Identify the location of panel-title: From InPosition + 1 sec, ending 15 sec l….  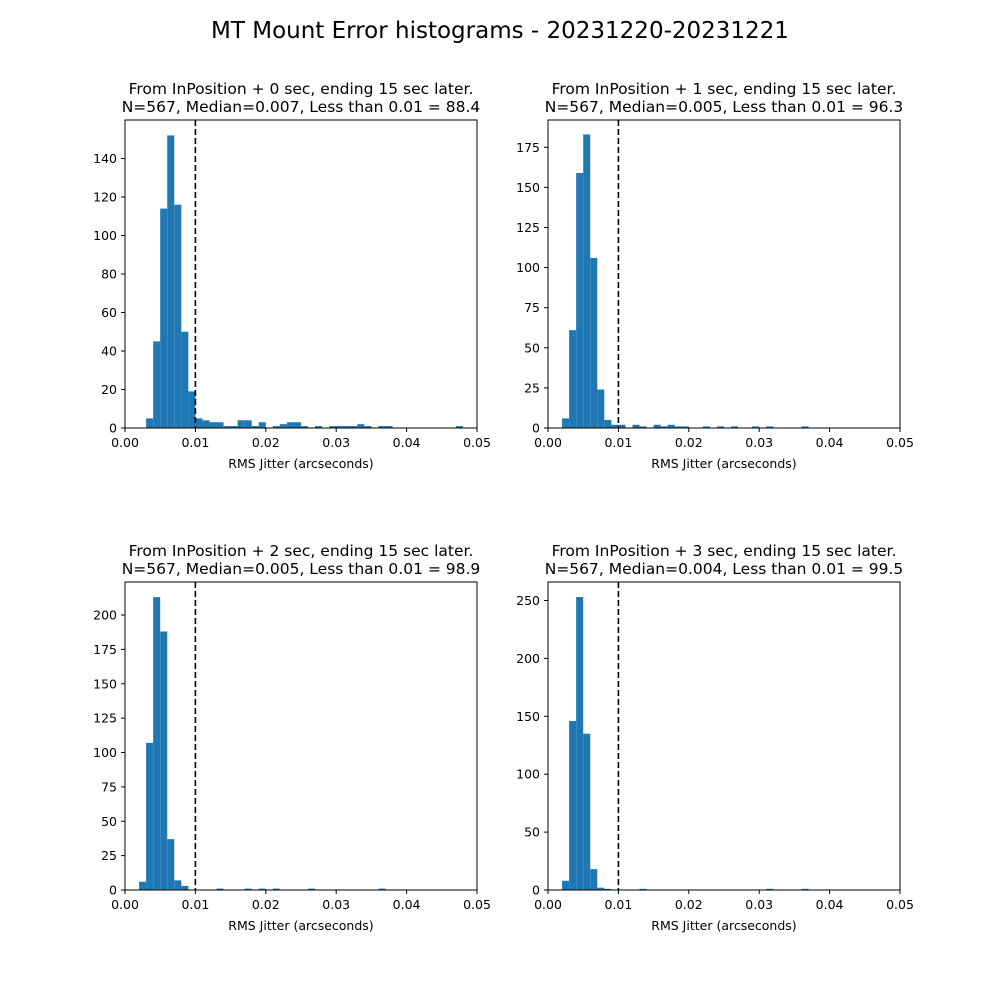
(724, 89).